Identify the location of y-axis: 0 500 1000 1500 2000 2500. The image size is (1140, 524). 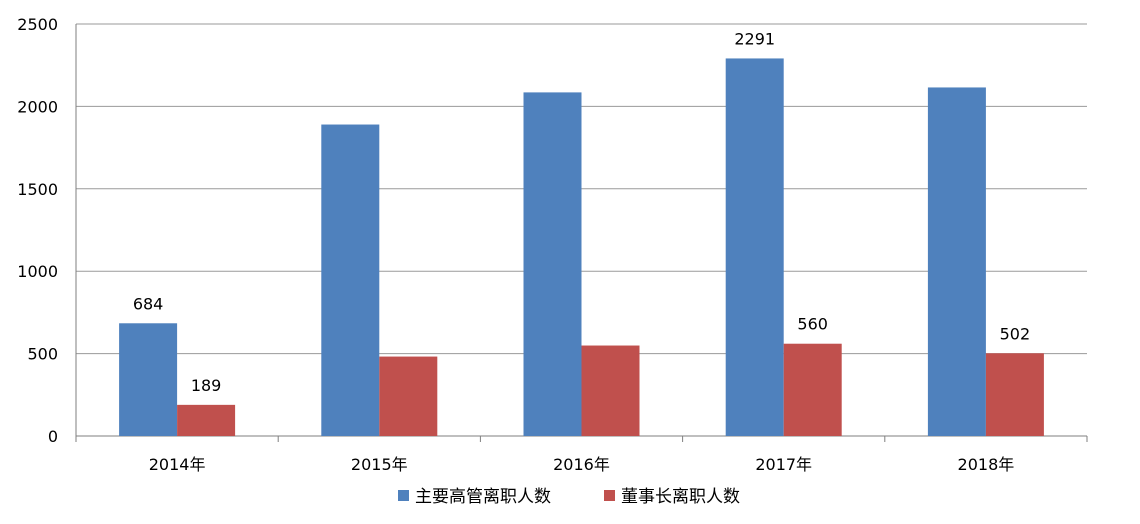
(47, 230).